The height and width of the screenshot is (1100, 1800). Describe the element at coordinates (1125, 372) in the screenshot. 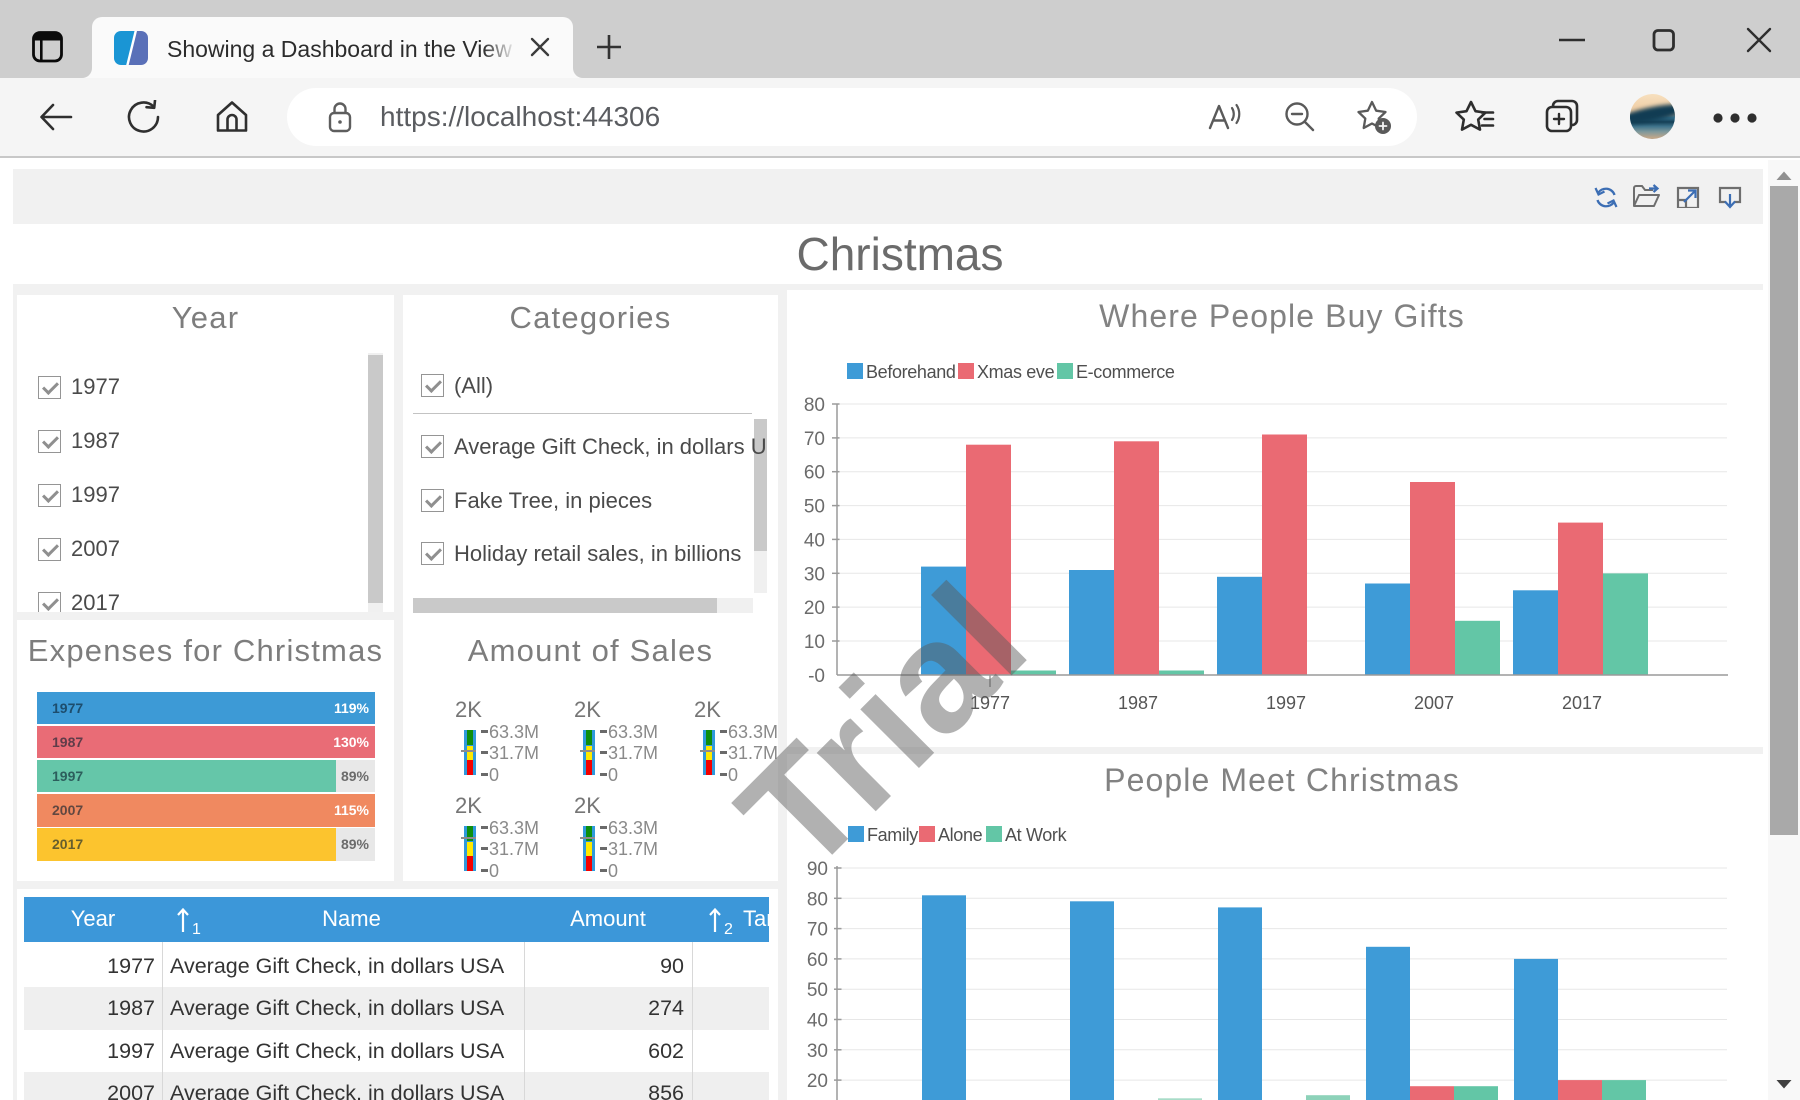

I see `svg-text: E-commerce` at that location.